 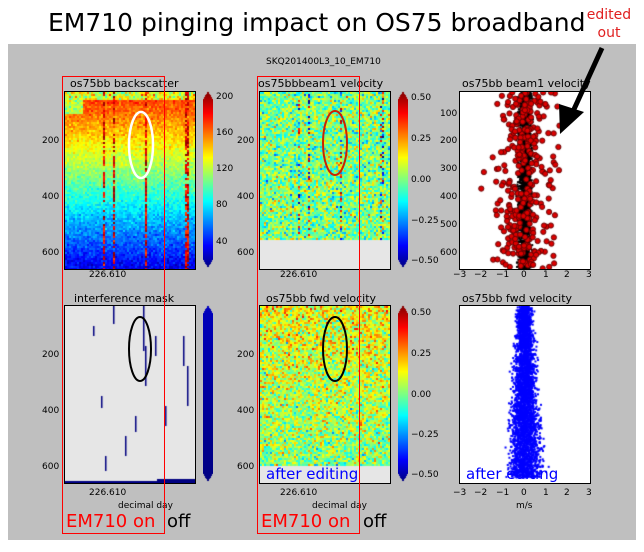 I want to click on em710-on-frame-left, so click(x=113, y=305).